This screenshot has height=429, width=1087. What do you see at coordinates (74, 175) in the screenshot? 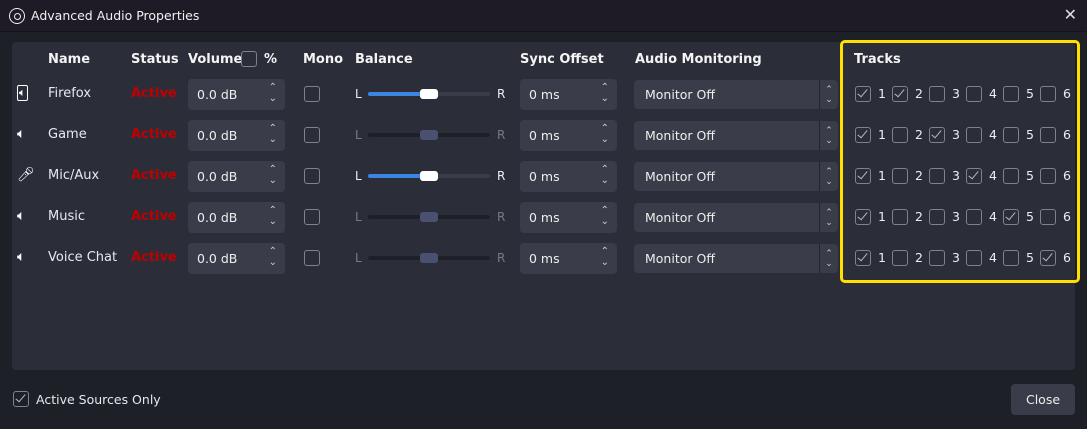
I see `source-name: Mic/Aux` at bounding box center [74, 175].